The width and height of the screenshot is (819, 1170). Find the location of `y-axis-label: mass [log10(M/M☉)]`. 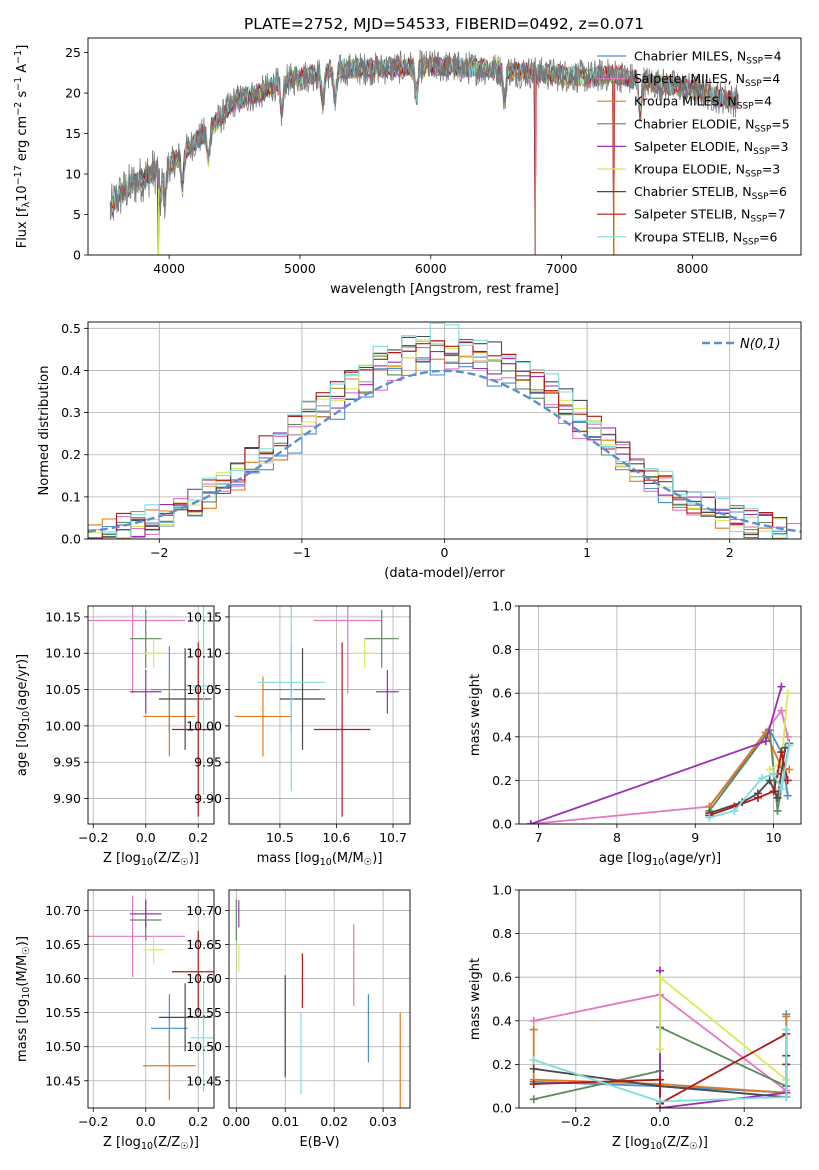

y-axis-label: mass [log10(M/M☉)] is located at coordinates (23, 999).